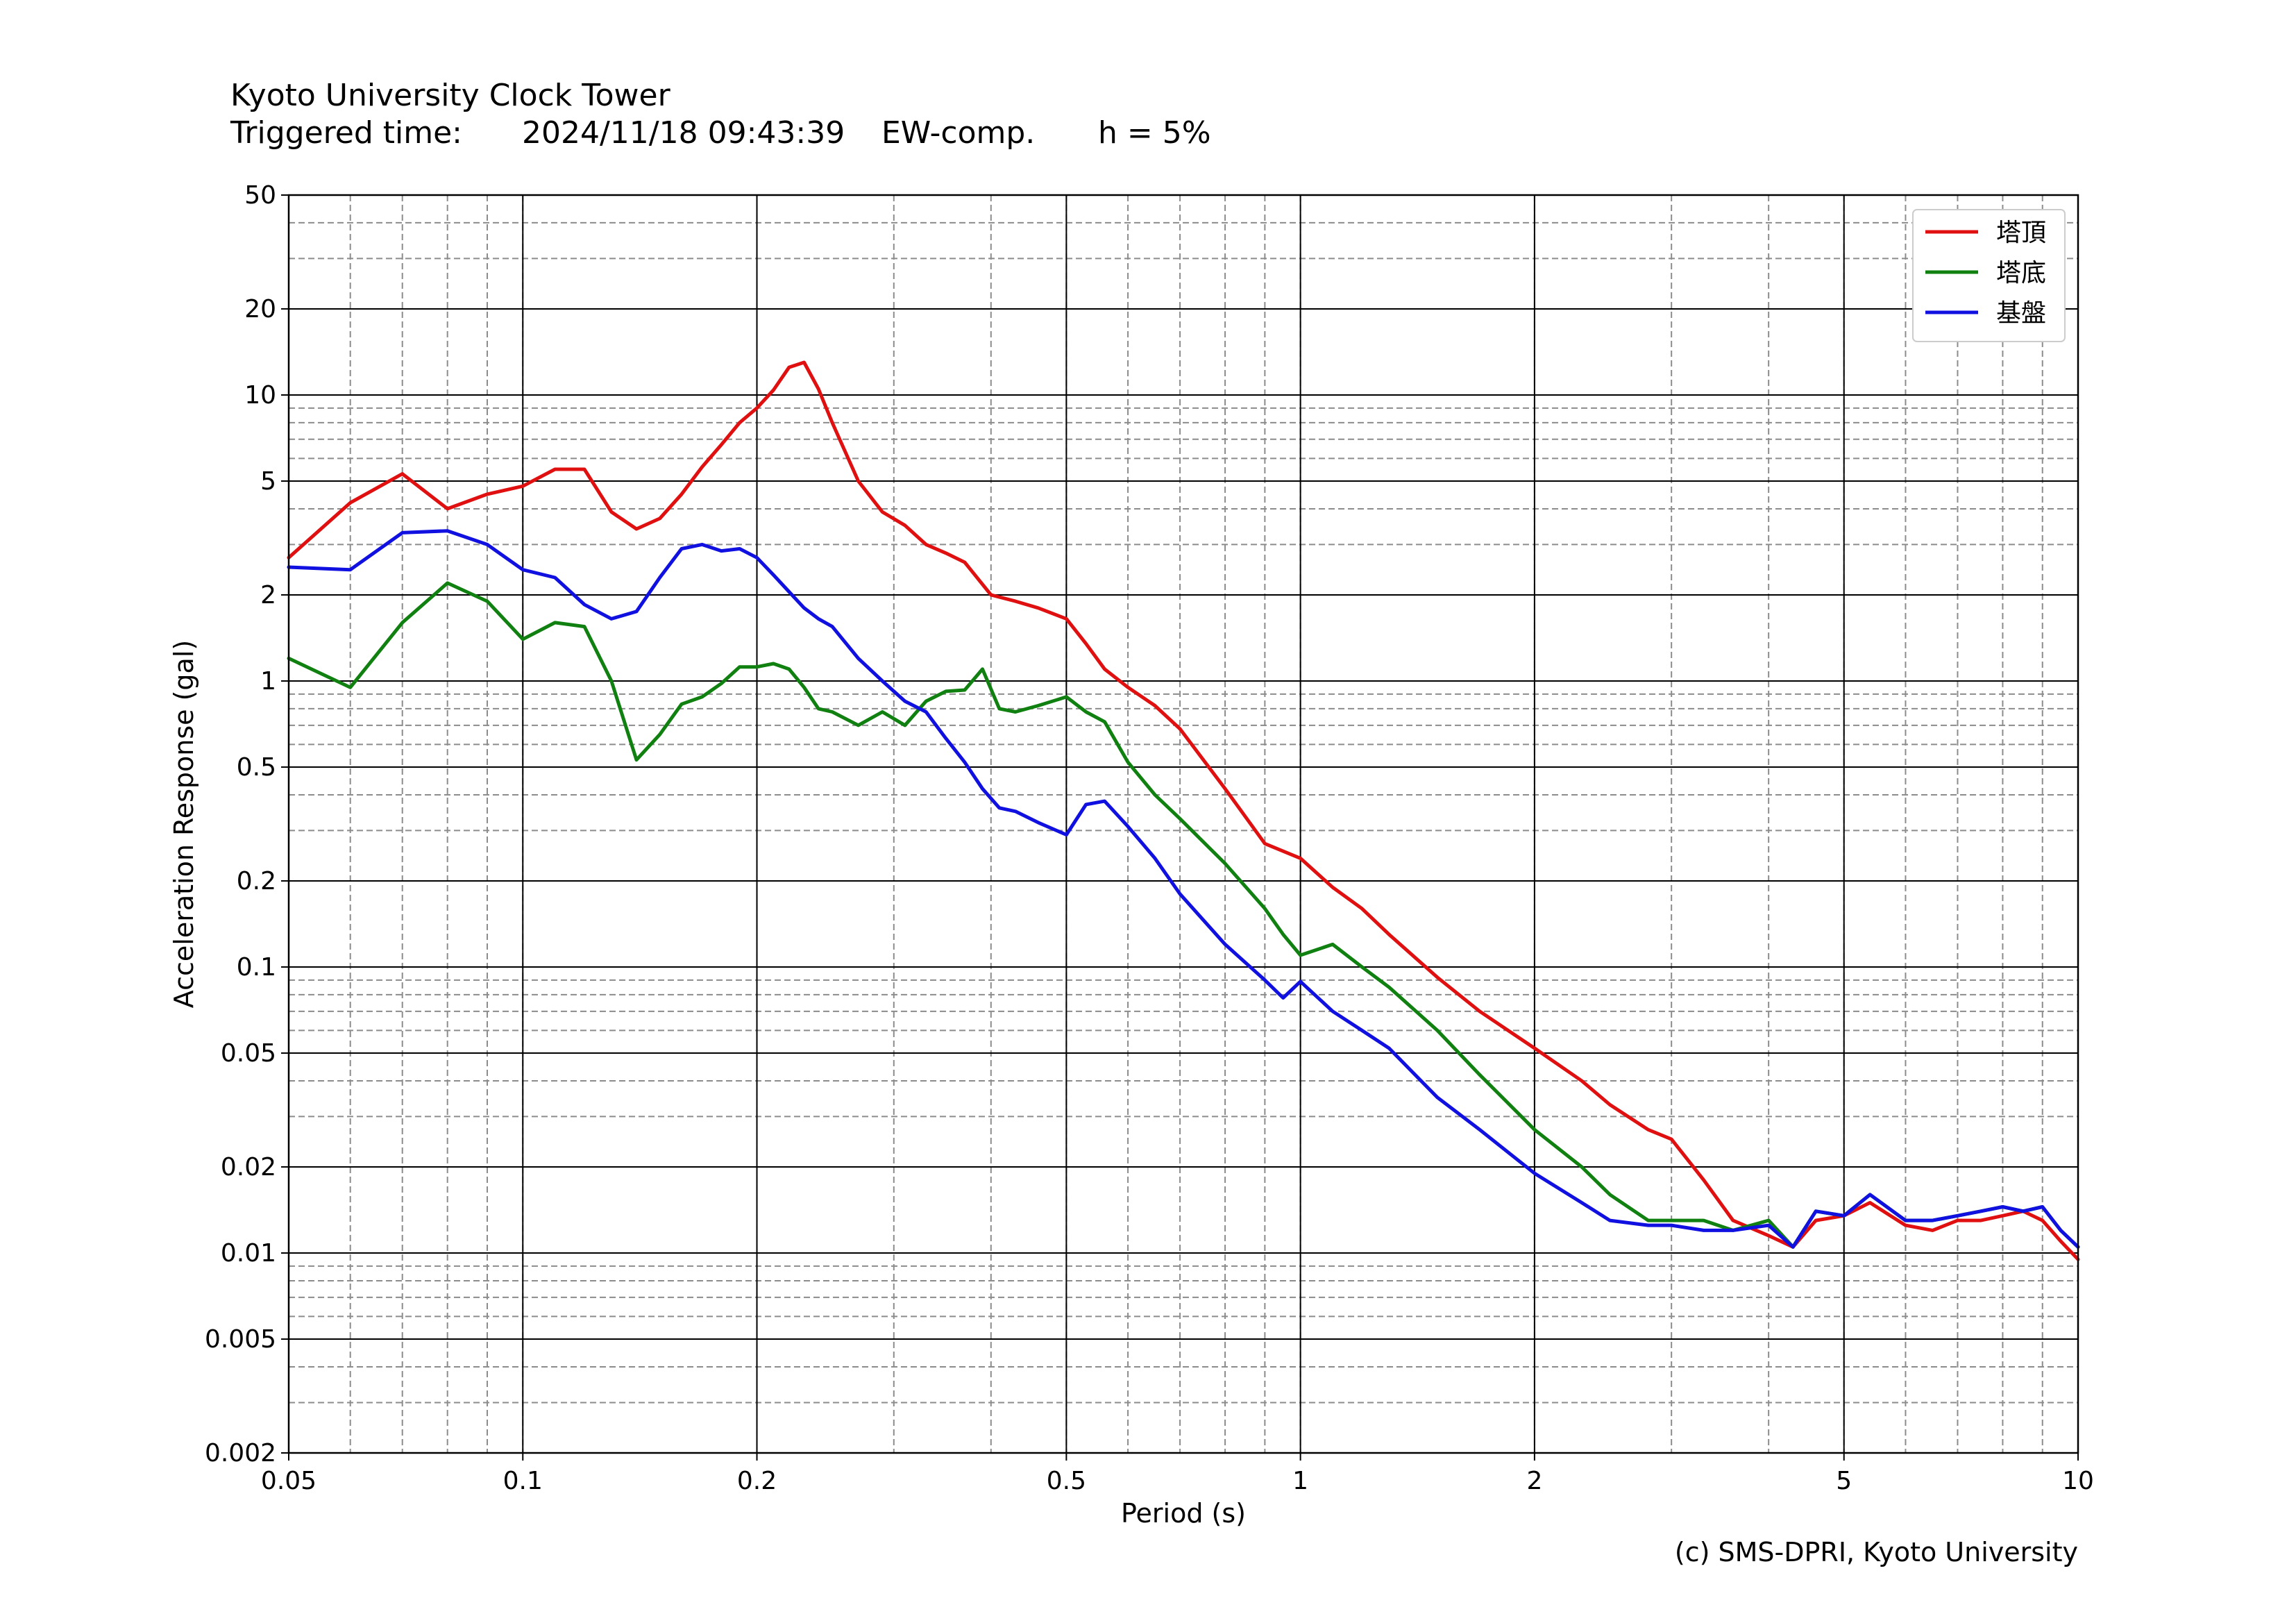 The image size is (2296, 1623). I want to click on legend-box, so click(1989, 275).